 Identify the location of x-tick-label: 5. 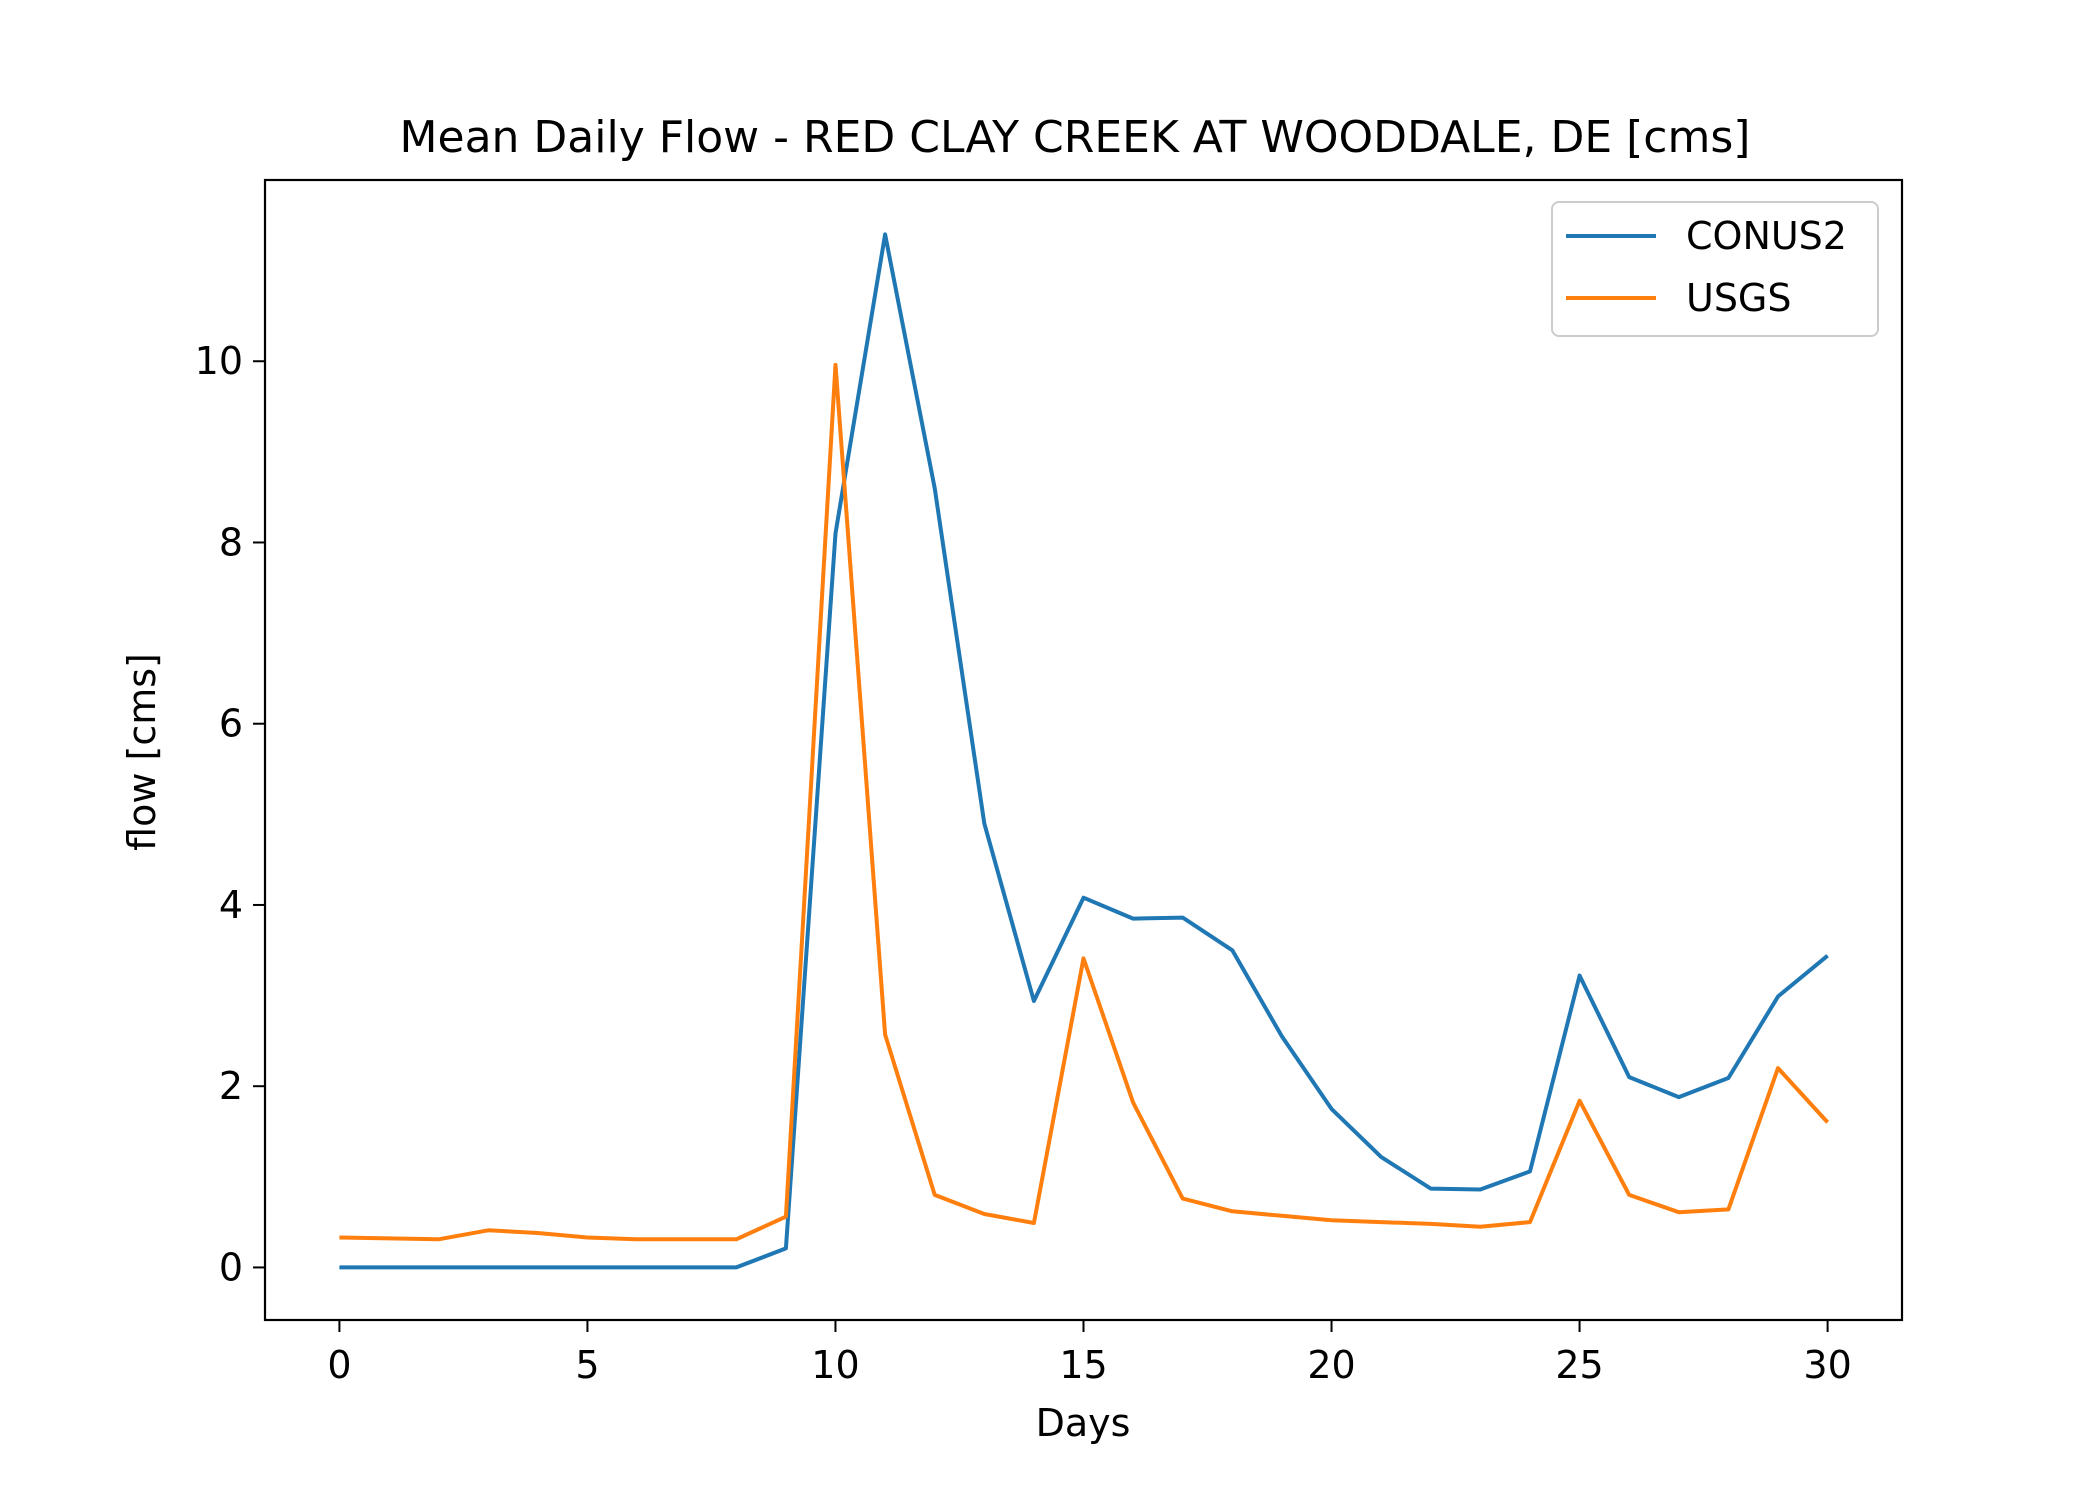
(587, 1365).